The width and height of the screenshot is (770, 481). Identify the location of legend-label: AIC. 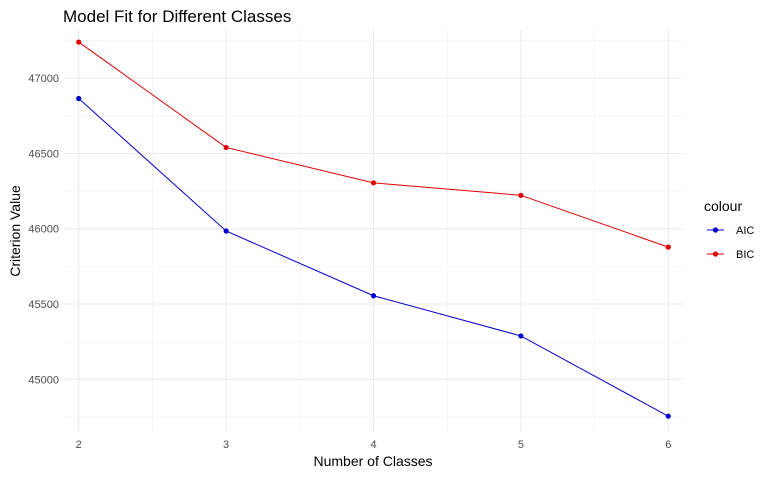
(745, 231).